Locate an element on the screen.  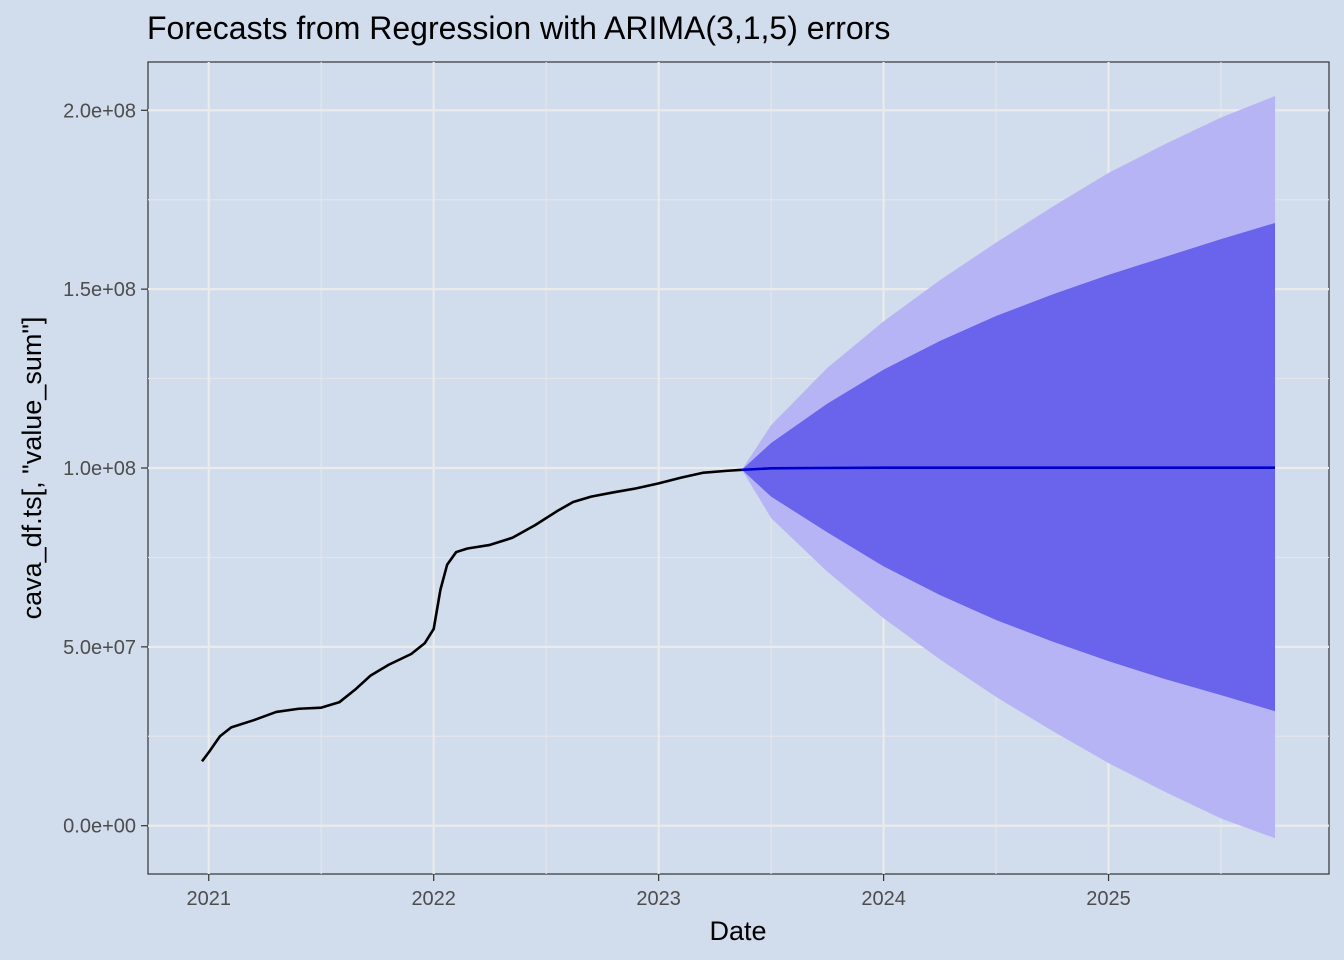
x-tick-label: 2025 is located at coordinates (1108, 899).